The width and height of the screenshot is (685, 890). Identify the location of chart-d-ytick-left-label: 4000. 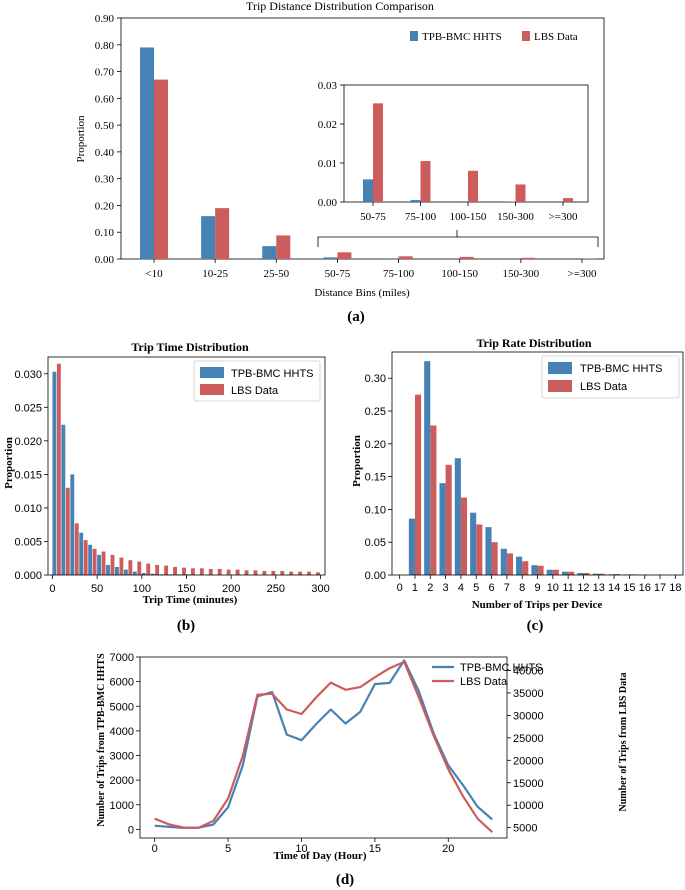
(122, 732).